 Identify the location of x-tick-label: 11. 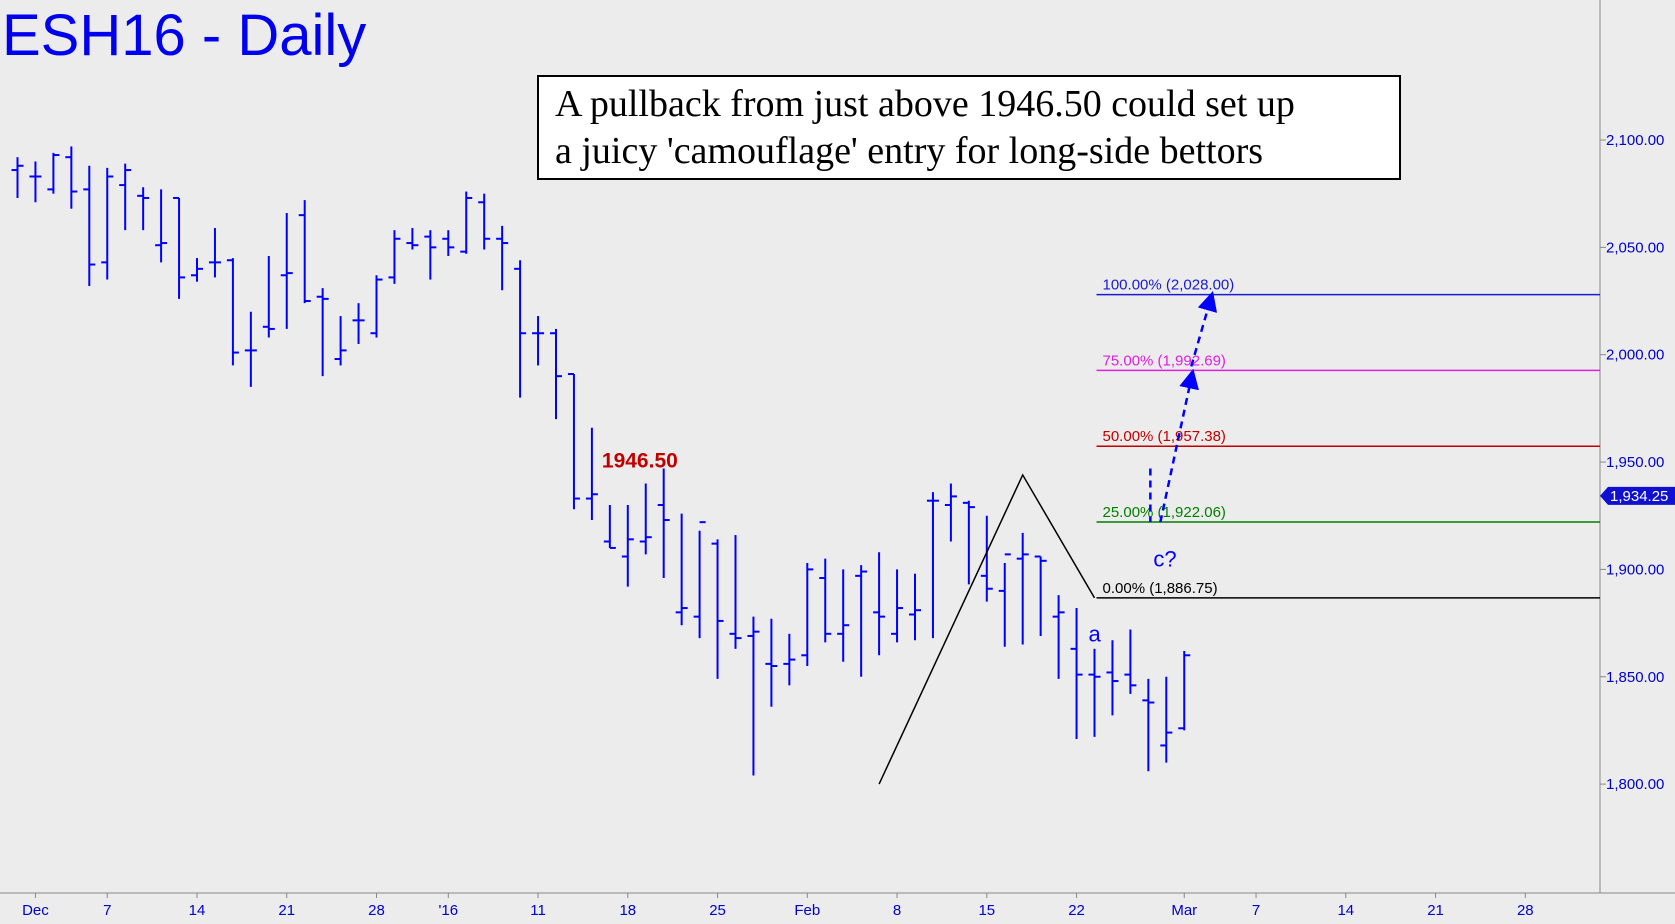
(538, 910).